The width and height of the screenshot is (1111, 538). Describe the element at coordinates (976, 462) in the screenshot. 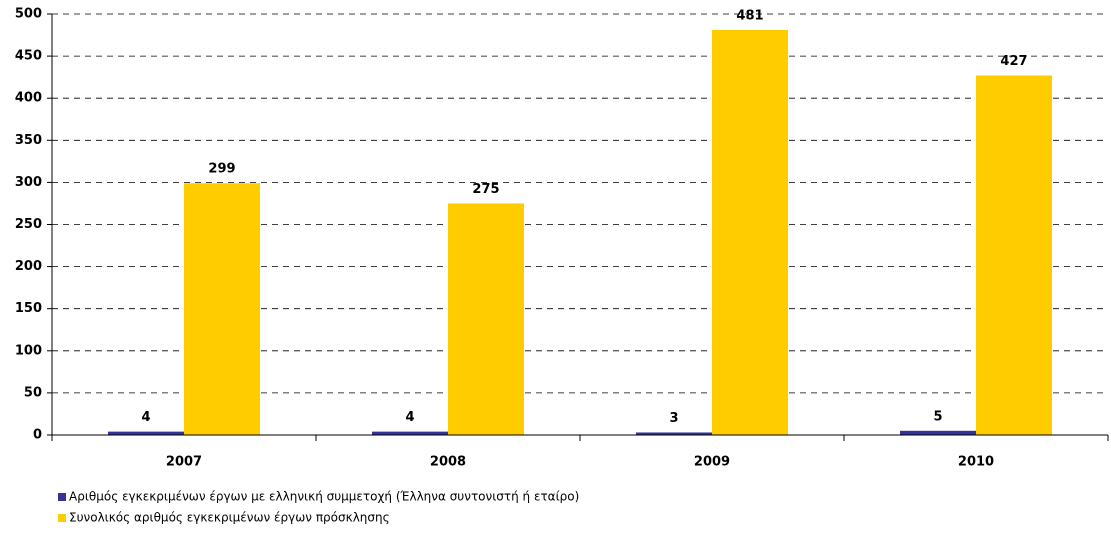

I see `x-tick-label: 2010` at that location.